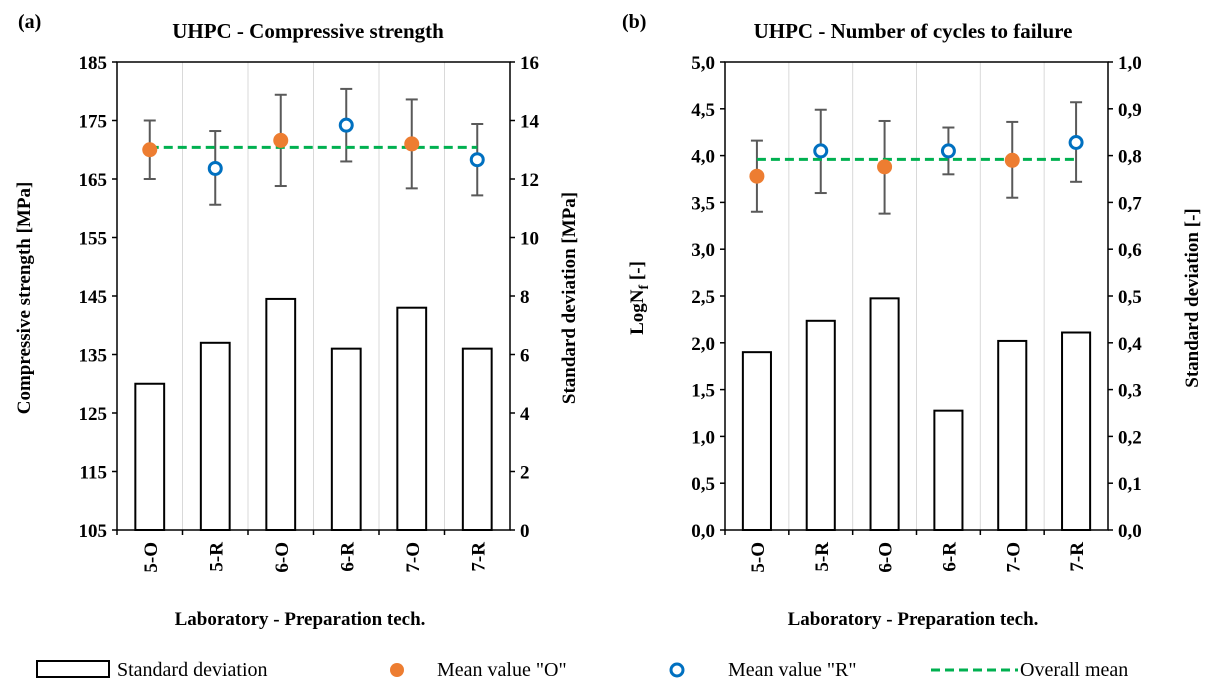 The height and width of the screenshot is (683, 1219). I want to click on y-left-tick-label-a-4: 145, so click(93, 297).